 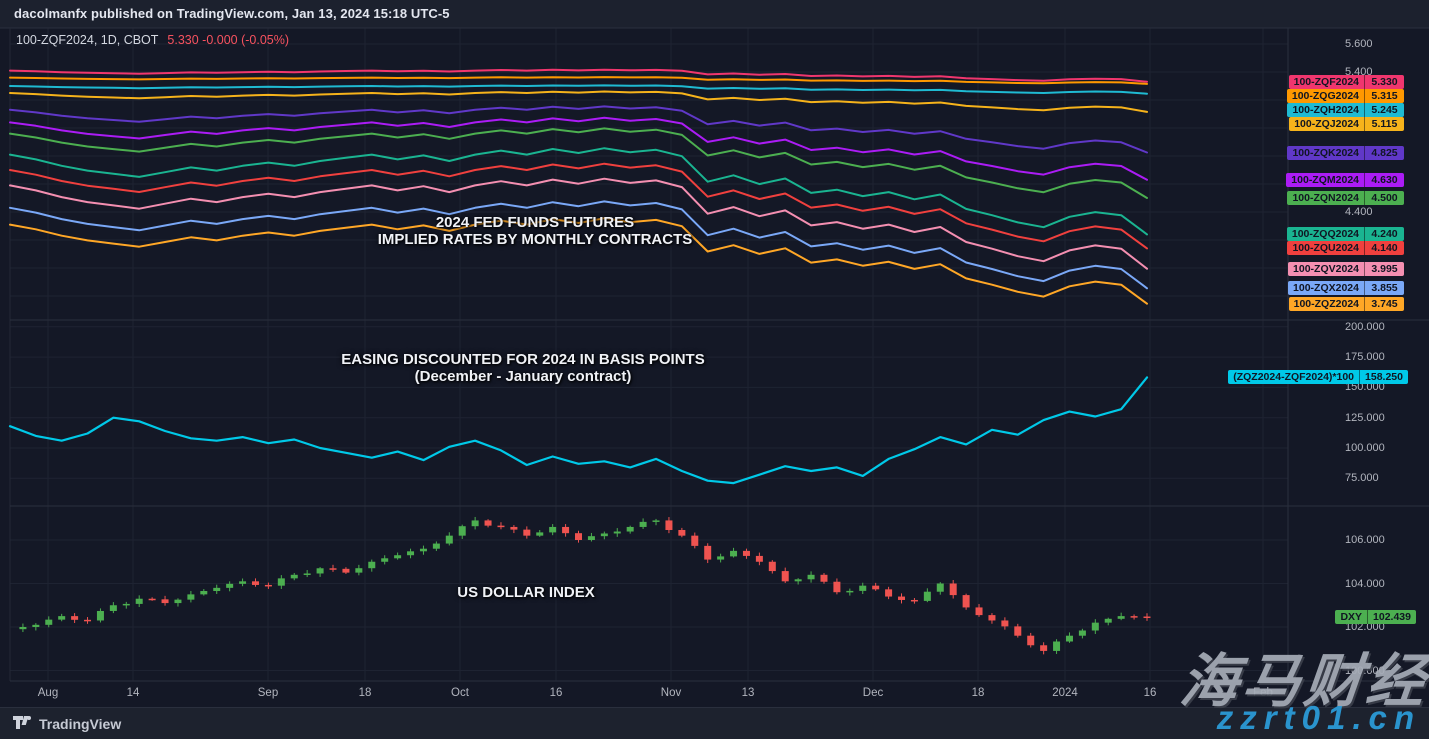 I want to click on futures-line-100-ZQV2024, so click(x=578, y=223).